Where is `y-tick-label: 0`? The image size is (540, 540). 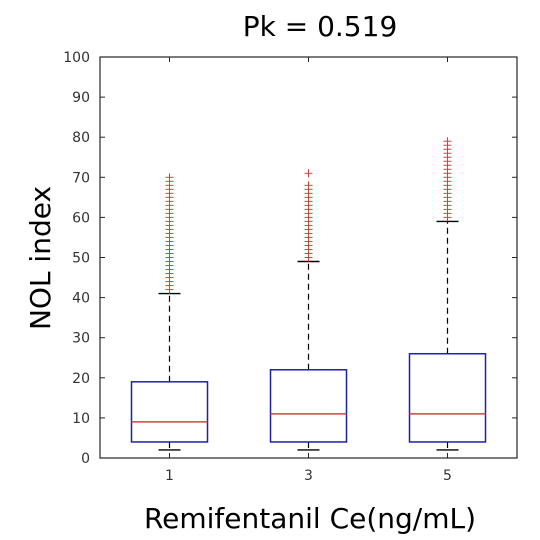
y-tick-label: 0 is located at coordinates (85, 459).